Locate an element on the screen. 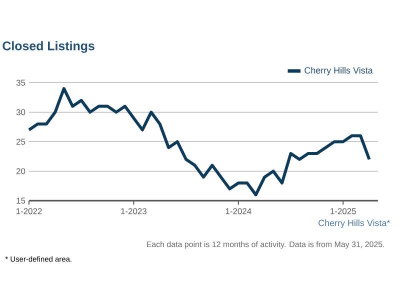  y-tick-label: 35 is located at coordinates (21, 83).